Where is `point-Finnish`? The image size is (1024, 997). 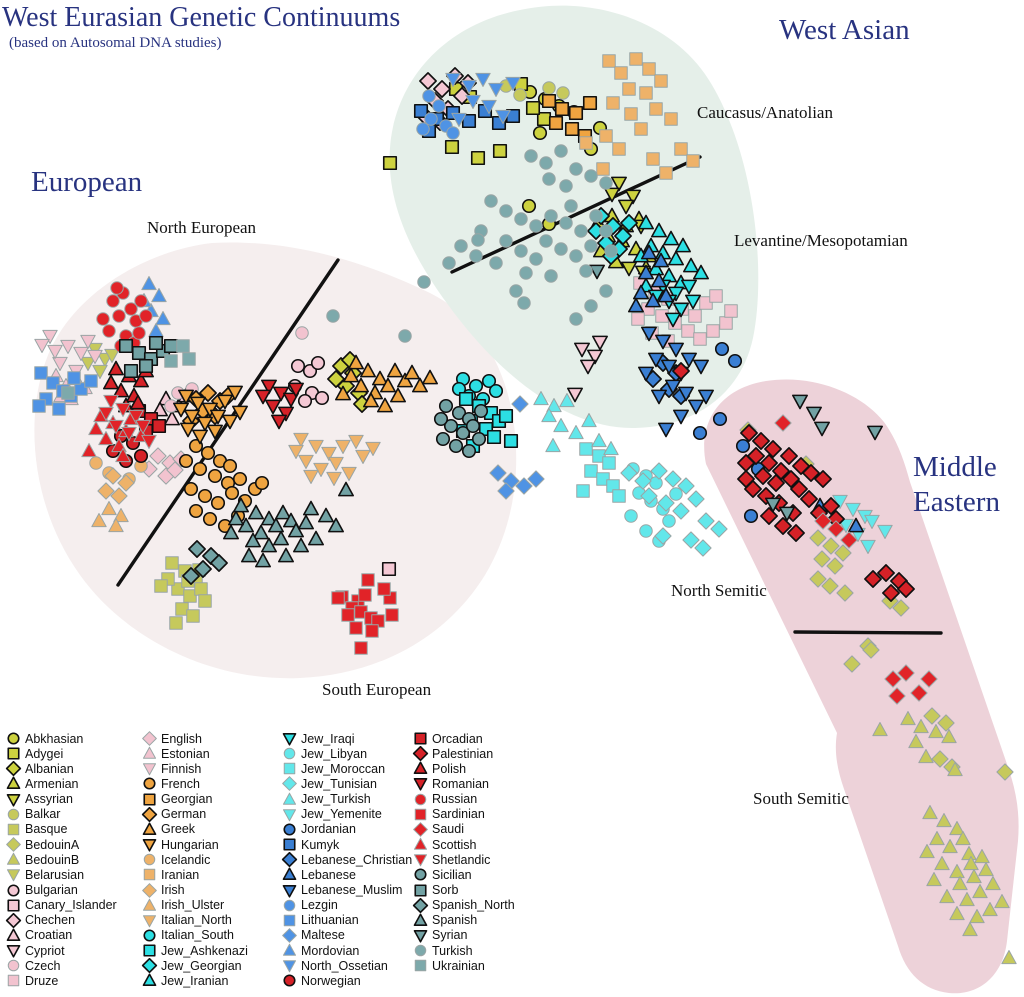
point-Finnish is located at coordinates (88, 341).